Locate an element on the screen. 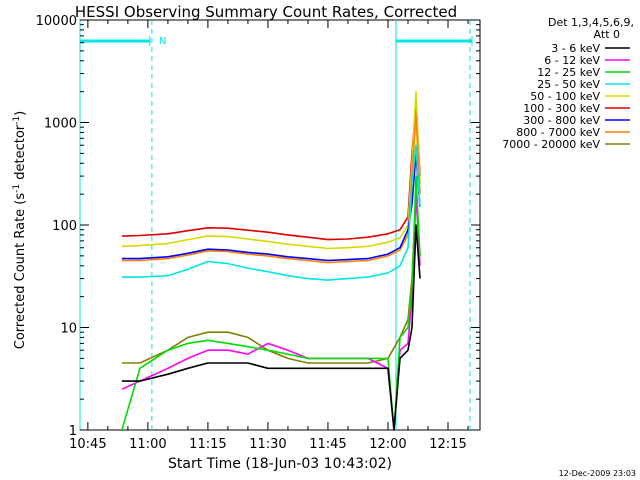  x-axis-label: Start Time (18-Jun-03 10:43:02) is located at coordinates (280, 464).